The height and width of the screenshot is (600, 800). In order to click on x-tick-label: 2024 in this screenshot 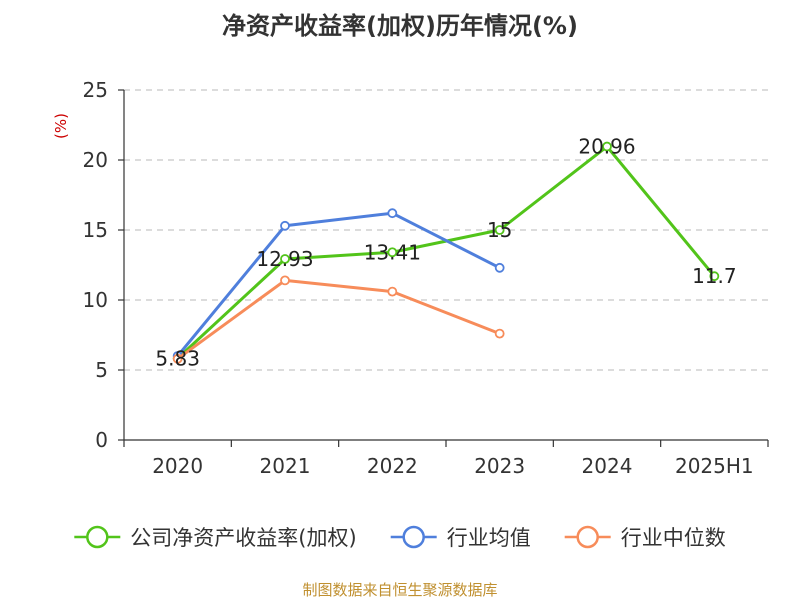, I will do `click(607, 466)`.